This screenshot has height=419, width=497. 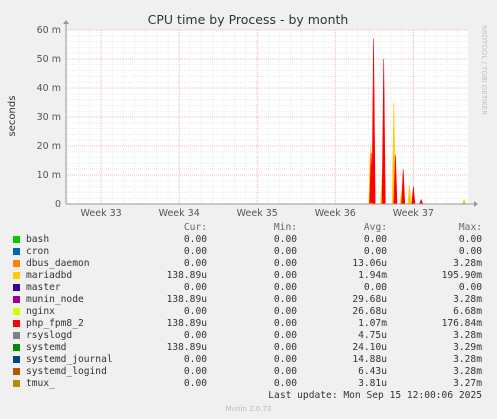 What do you see at coordinates (248, 409) in the screenshot?
I see `munin-version: Munin 2.0.73` at bounding box center [248, 409].